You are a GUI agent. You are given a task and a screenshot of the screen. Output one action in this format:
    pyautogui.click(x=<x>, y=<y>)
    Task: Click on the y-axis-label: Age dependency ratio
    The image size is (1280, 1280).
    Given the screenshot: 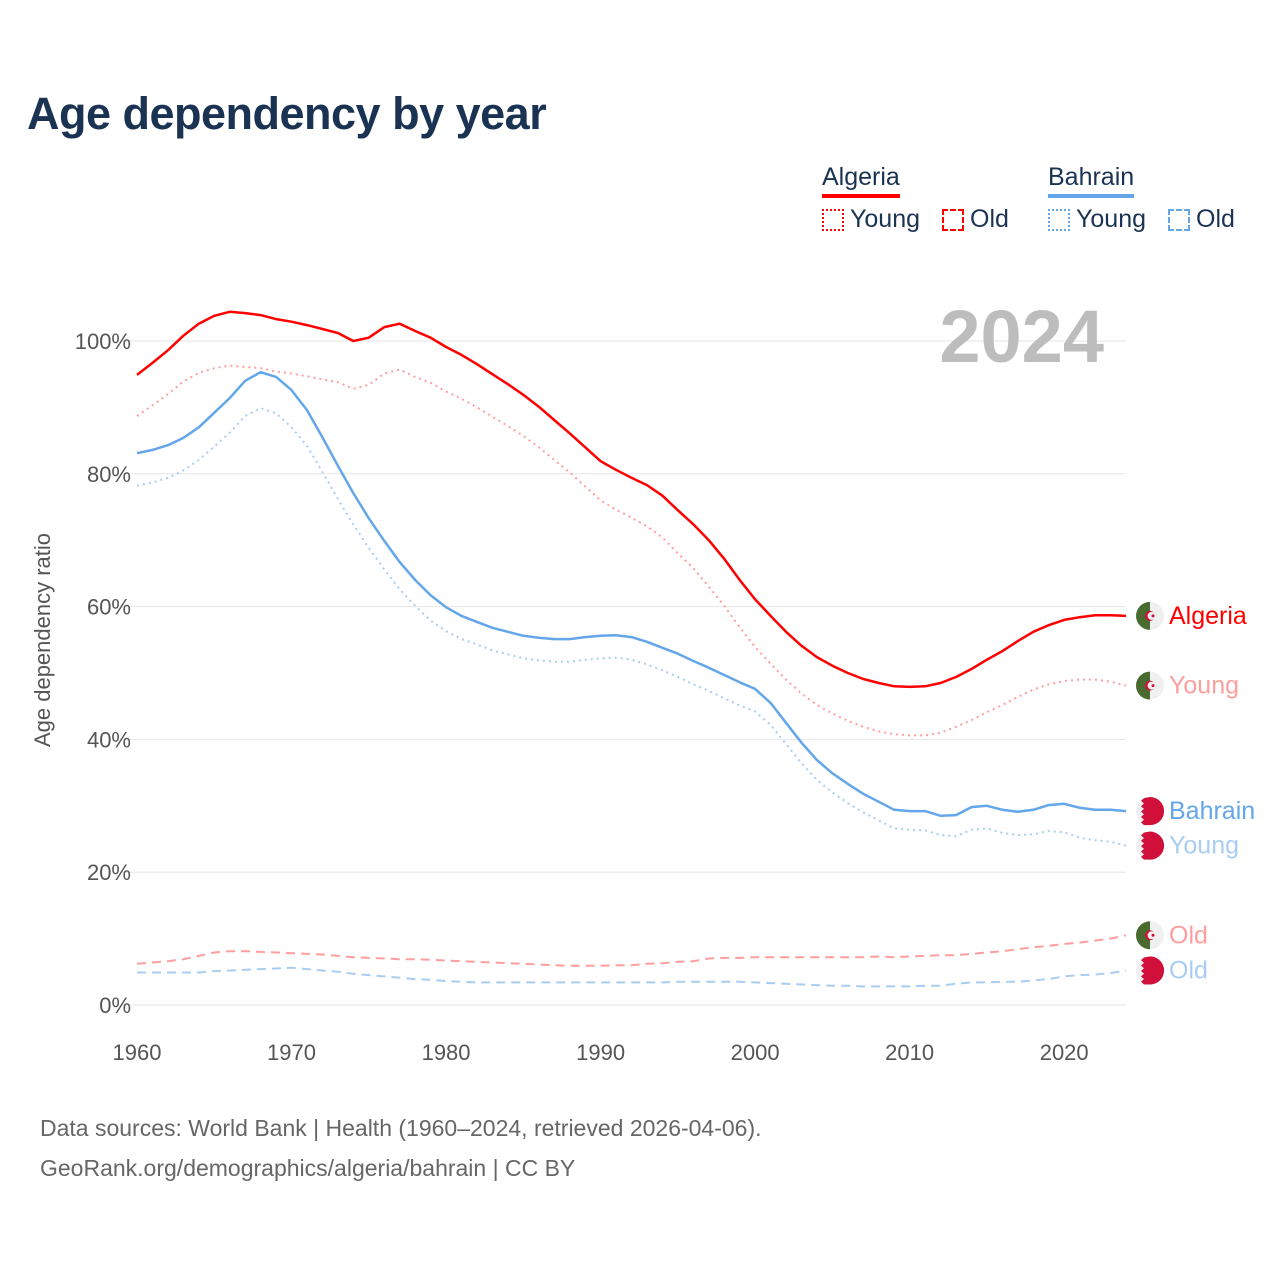 What is the action you would take?
    pyautogui.click(x=42, y=640)
    